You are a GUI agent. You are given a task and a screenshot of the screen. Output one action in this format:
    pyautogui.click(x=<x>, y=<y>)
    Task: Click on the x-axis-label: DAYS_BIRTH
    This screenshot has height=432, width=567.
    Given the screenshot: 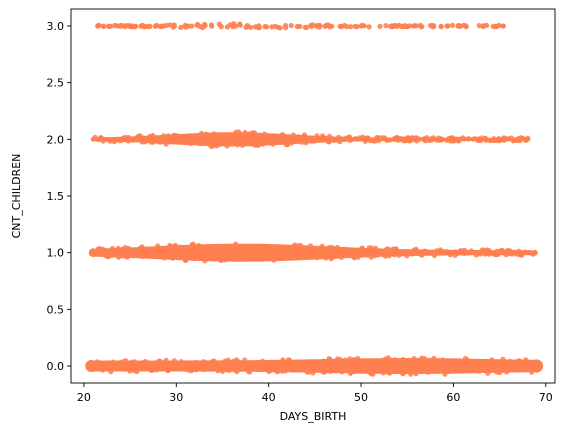 What is the action you would take?
    pyautogui.click(x=313, y=416)
    